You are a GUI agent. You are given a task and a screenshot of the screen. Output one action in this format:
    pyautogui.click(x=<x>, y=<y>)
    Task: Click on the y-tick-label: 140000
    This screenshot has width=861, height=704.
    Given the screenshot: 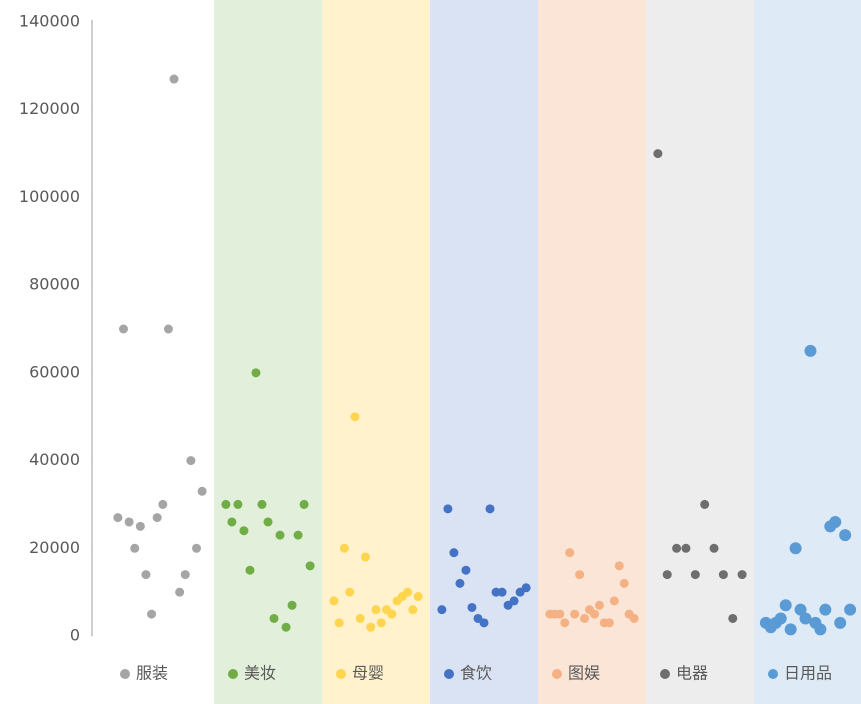 What is the action you would take?
    pyautogui.click(x=49, y=21)
    